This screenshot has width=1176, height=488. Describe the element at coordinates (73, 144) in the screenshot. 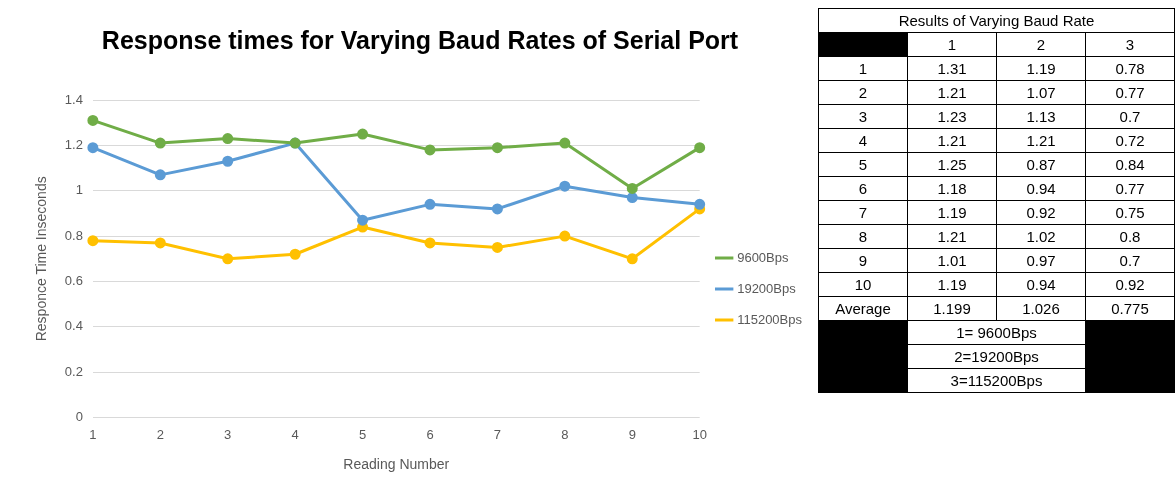

I see `y-tick-label: 1.2` at that location.